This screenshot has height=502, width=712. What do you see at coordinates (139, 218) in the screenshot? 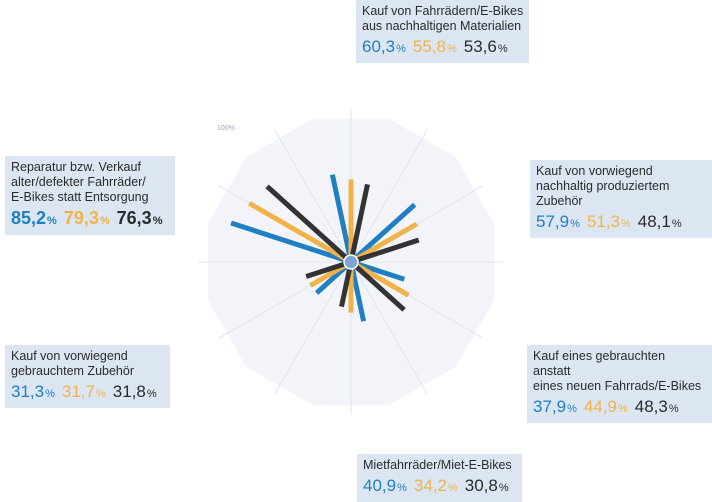
I see `value-series-2: 76,3%` at bounding box center [139, 218].